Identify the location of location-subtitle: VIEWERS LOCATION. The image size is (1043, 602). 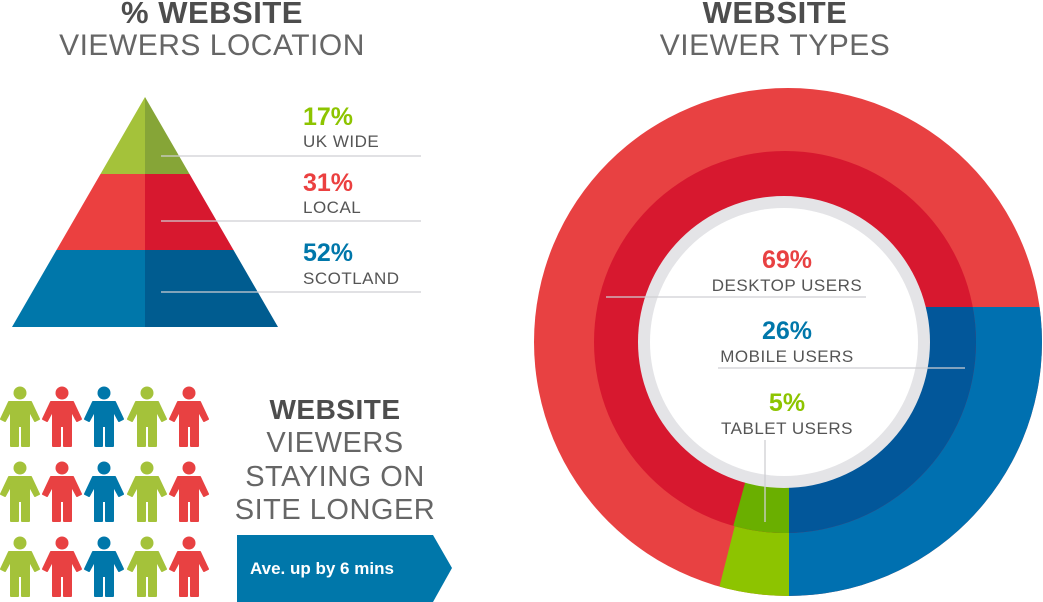
(212, 45).